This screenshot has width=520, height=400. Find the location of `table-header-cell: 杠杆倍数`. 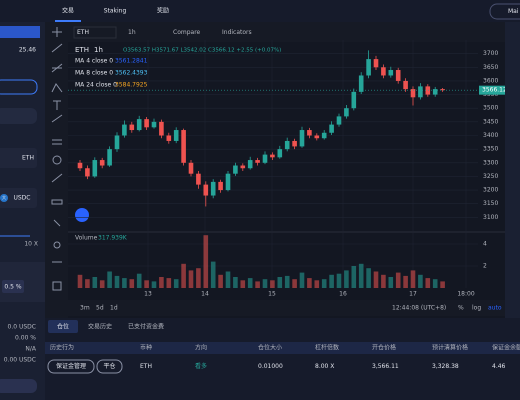

table-header-cell: 杠杆倍数 is located at coordinates (327, 348).